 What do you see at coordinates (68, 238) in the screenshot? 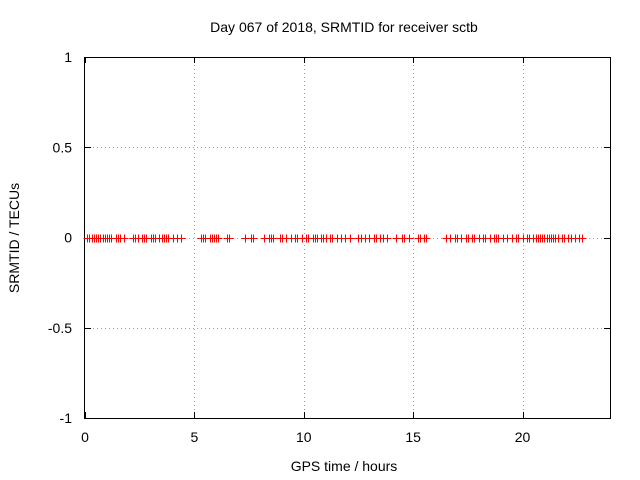
I see `y-tick-label: 0` at bounding box center [68, 238].